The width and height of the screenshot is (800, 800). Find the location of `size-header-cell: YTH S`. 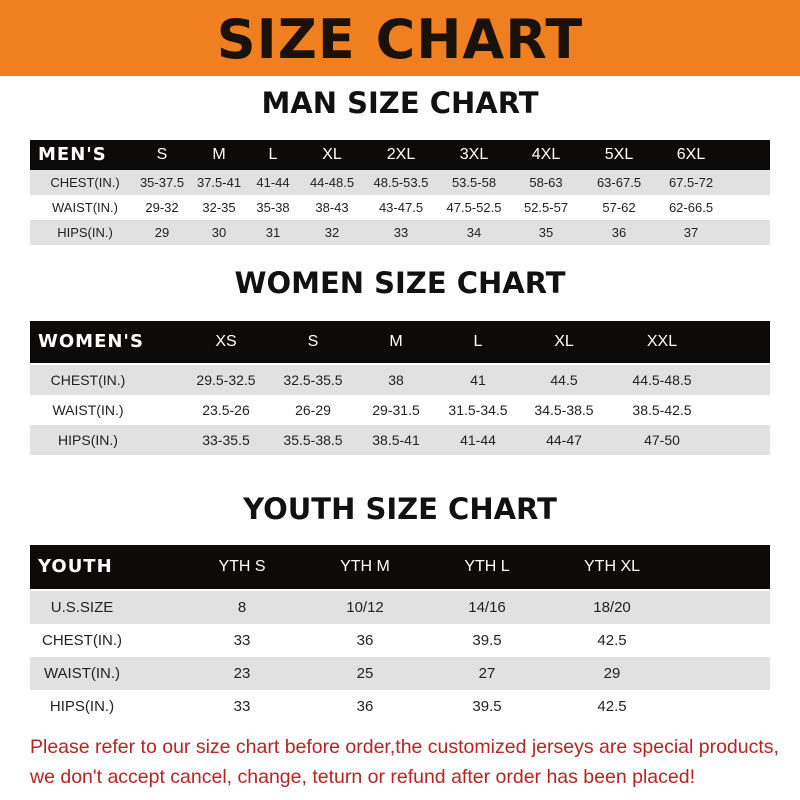

size-header-cell: YTH S is located at coordinates (242, 566).